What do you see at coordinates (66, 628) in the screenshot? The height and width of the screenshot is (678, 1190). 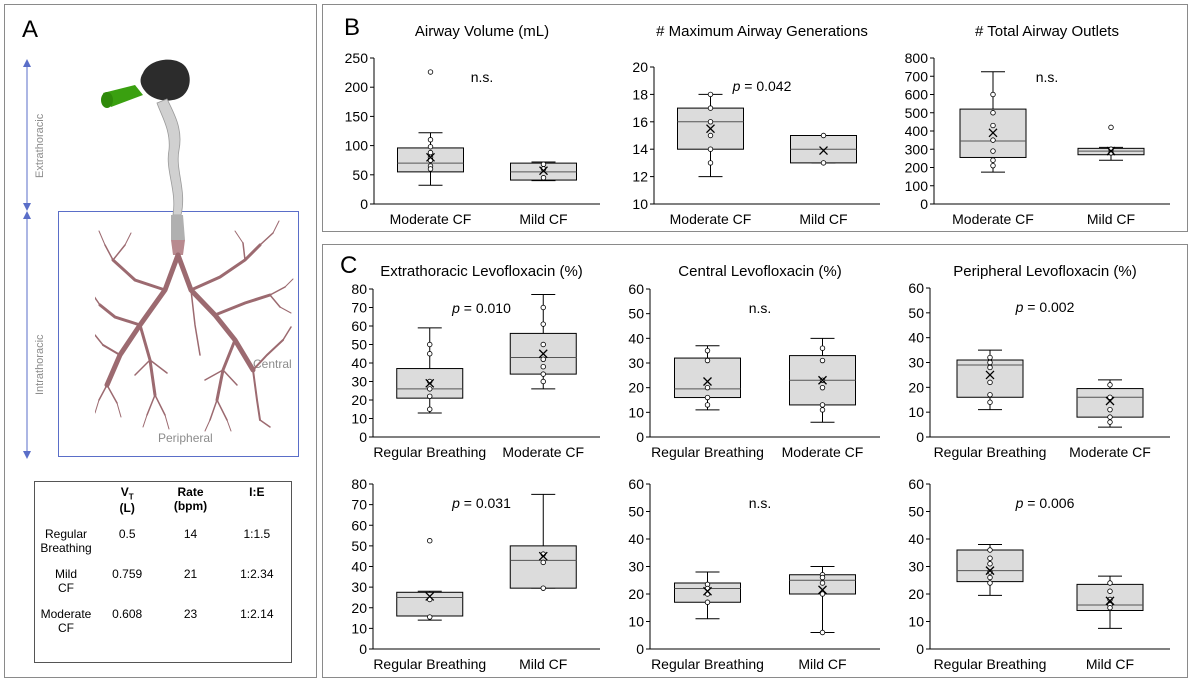 I see `row-label-line2: CF` at bounding box center [66, 628].